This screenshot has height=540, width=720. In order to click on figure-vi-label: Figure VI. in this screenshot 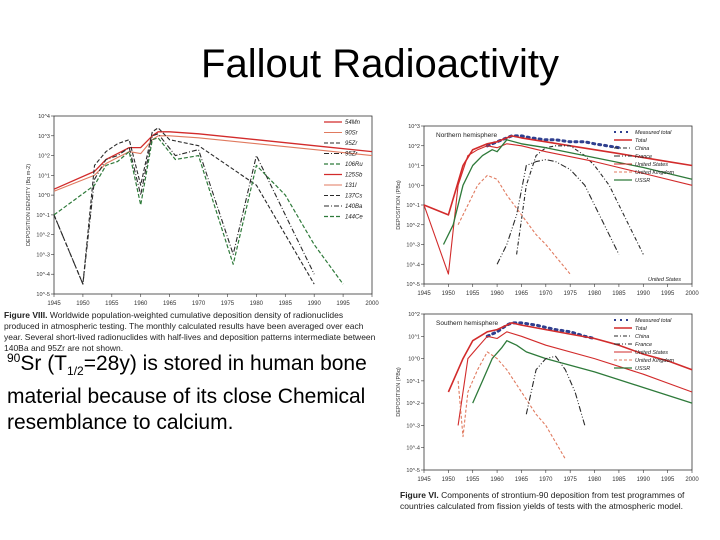, I will do `click(419, 495)`.